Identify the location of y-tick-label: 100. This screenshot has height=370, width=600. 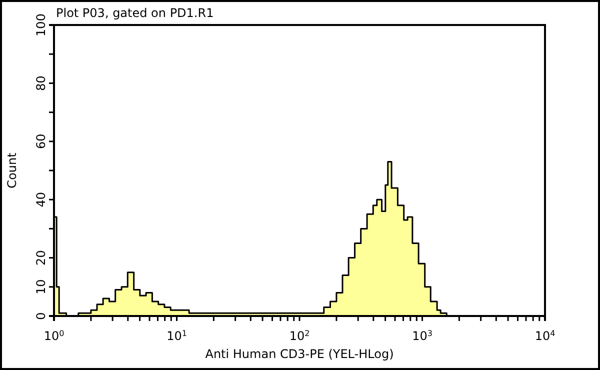
(41, 25).